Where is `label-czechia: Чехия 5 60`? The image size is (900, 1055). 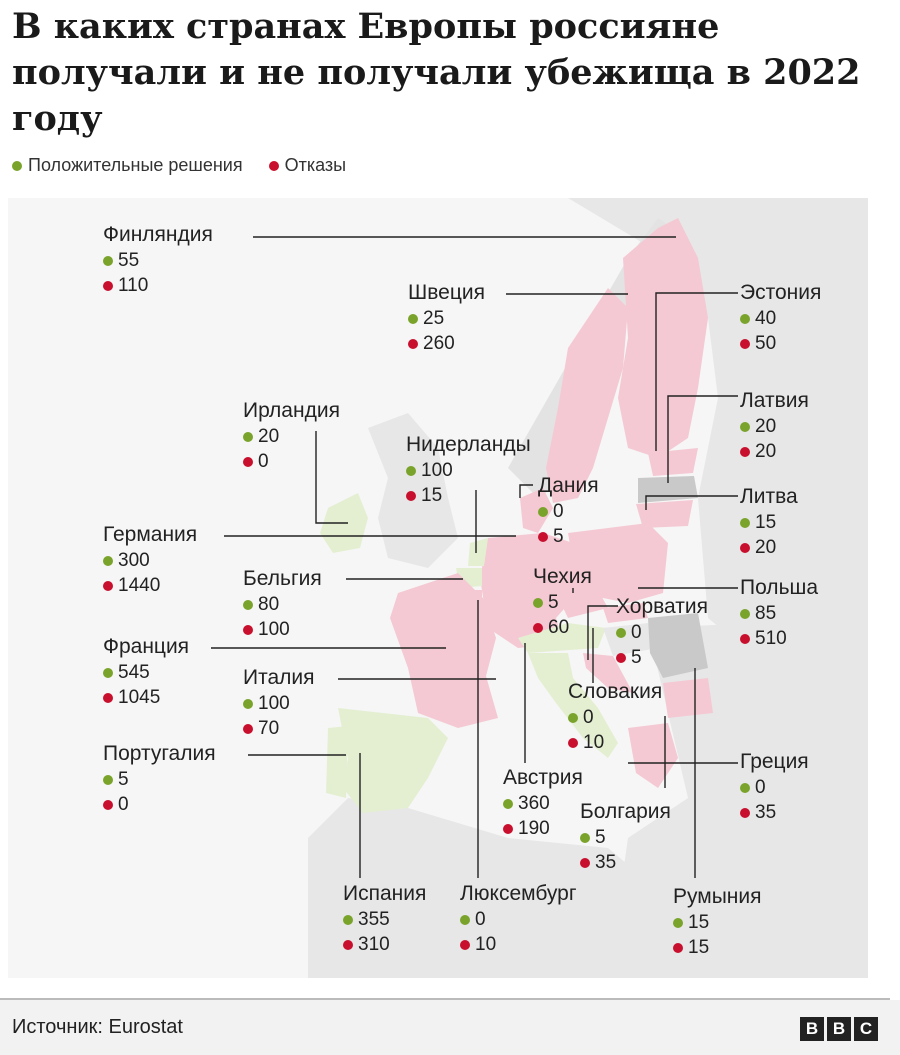
label-czechia: Чехия 5 60 is located at coordinates (562, 602).